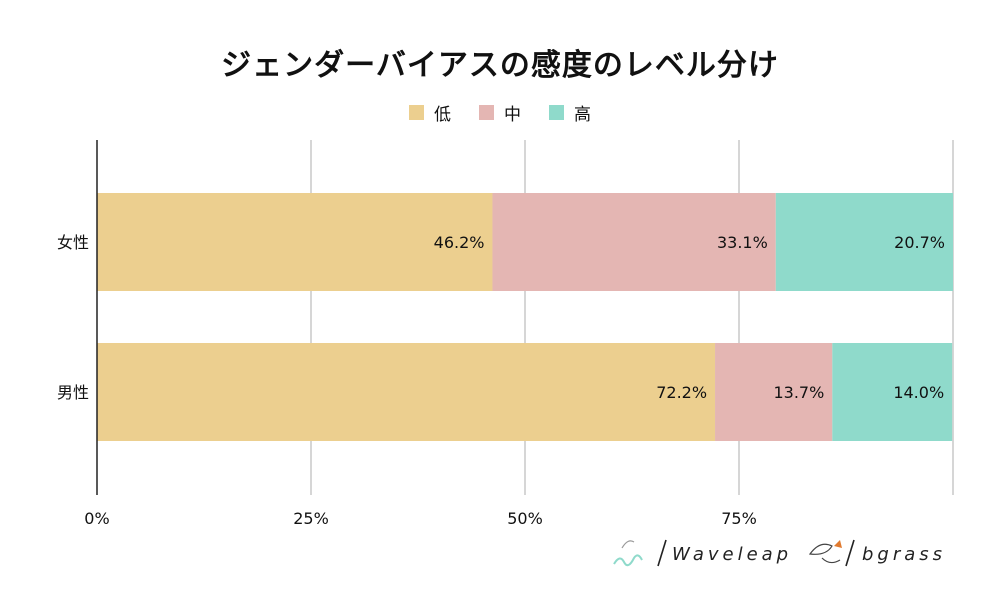 This screenshot has width=1000, height=590. Describe the element at coordinates (486, 112) in the screenshot. I see `legend-swatch-mid` at that location.